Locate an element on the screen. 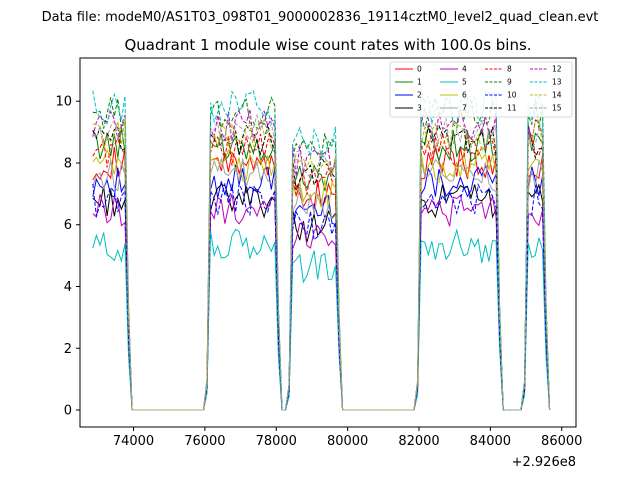 The width and height of the screenshot is (640, 480). legend-label-0: 0 is located at coordinates (419, 69).